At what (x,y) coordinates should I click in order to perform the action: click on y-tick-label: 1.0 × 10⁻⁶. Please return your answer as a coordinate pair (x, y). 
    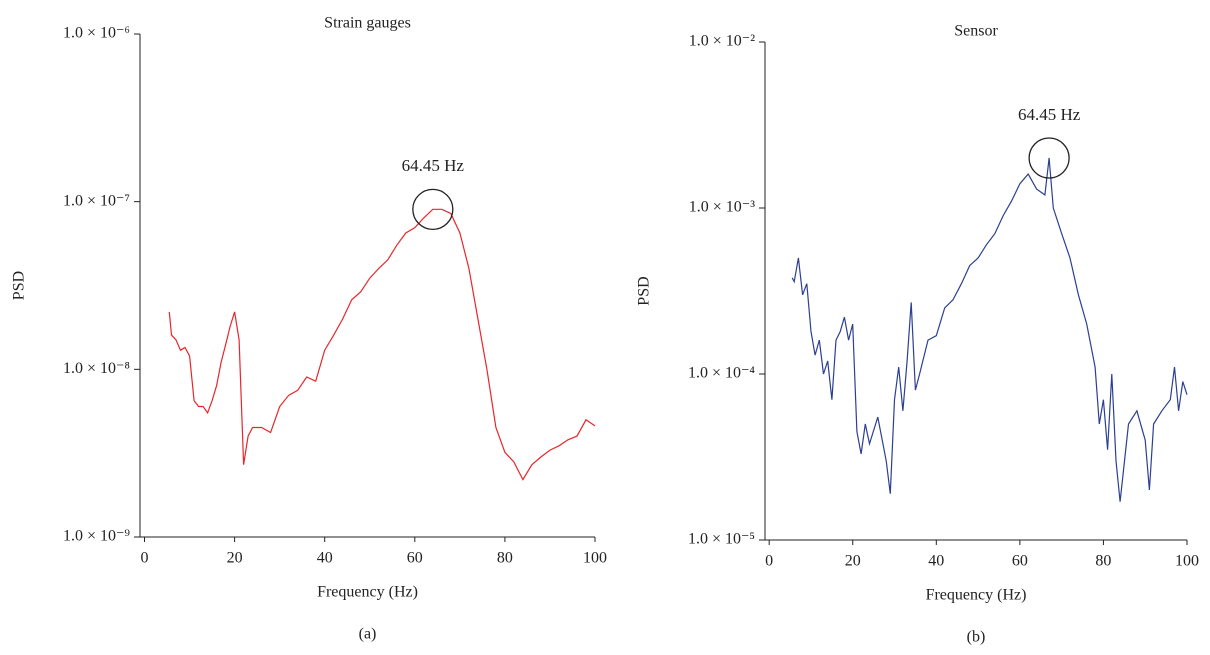
    Looking at the image, I should click on (96, 33).